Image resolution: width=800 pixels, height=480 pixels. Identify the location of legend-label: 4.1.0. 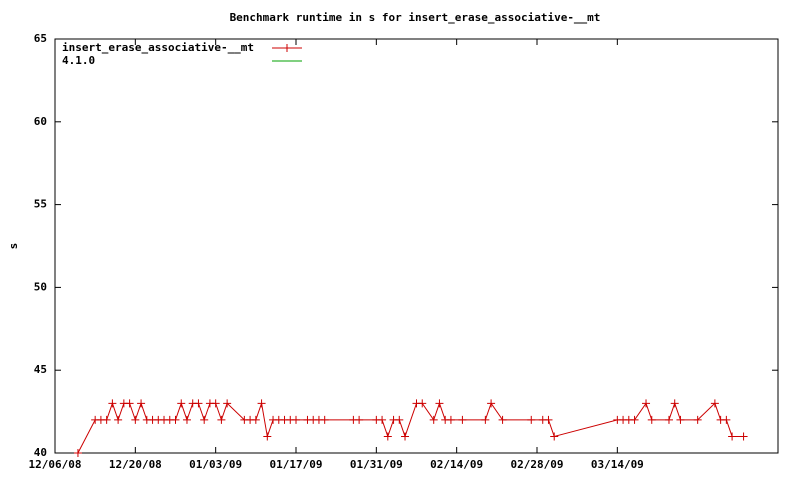
(78, 60).